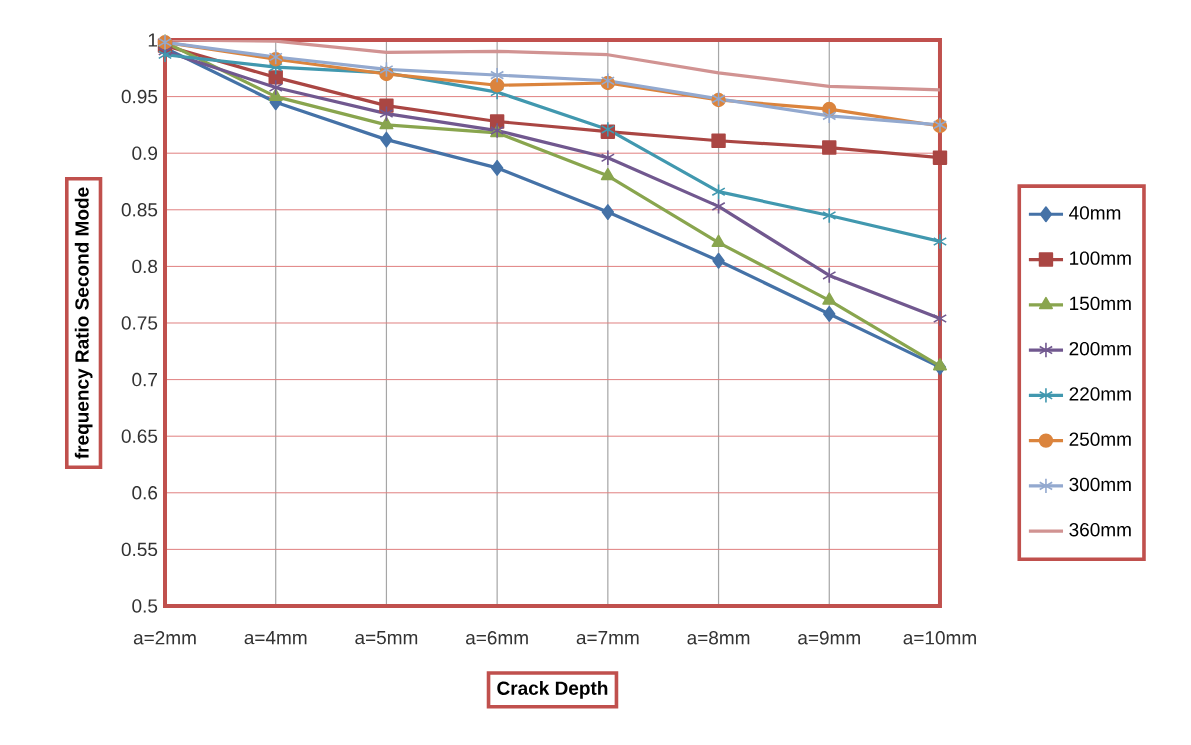 The width and height of the screenshot is (1191, 745). Describe the element at coordinates (145, 266) in the screenshot. I see `y-tick-label: 0.8` at that location.